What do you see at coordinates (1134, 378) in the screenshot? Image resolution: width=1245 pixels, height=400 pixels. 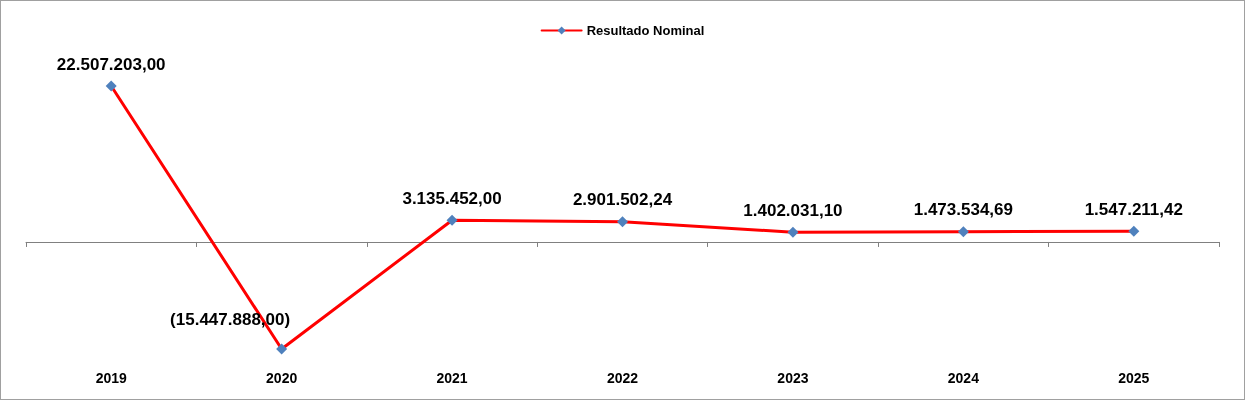 I see `x-tick-label: 2025` at bounding box center [1134, 378].